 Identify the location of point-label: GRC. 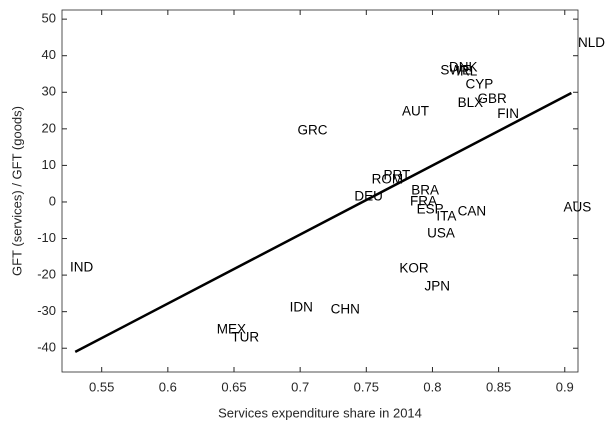
(313, 130).